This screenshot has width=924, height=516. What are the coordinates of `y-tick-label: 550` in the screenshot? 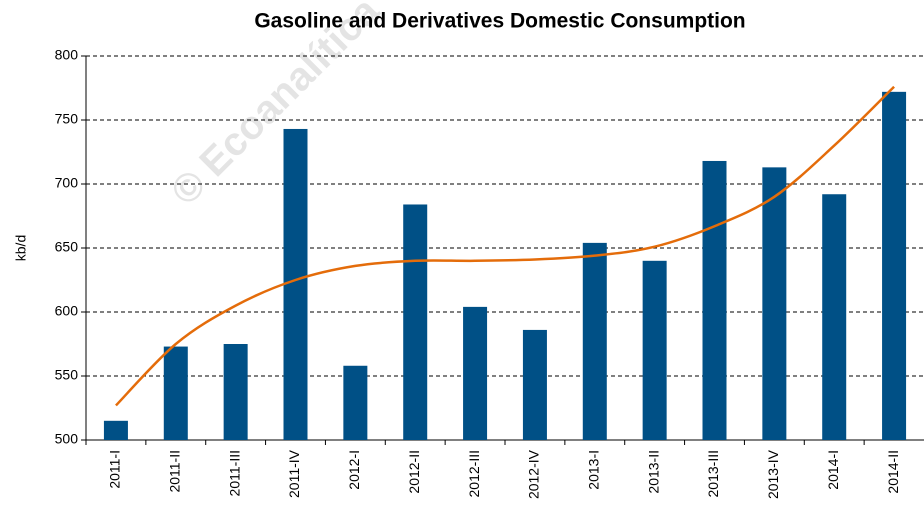 It's located at (67, 375).